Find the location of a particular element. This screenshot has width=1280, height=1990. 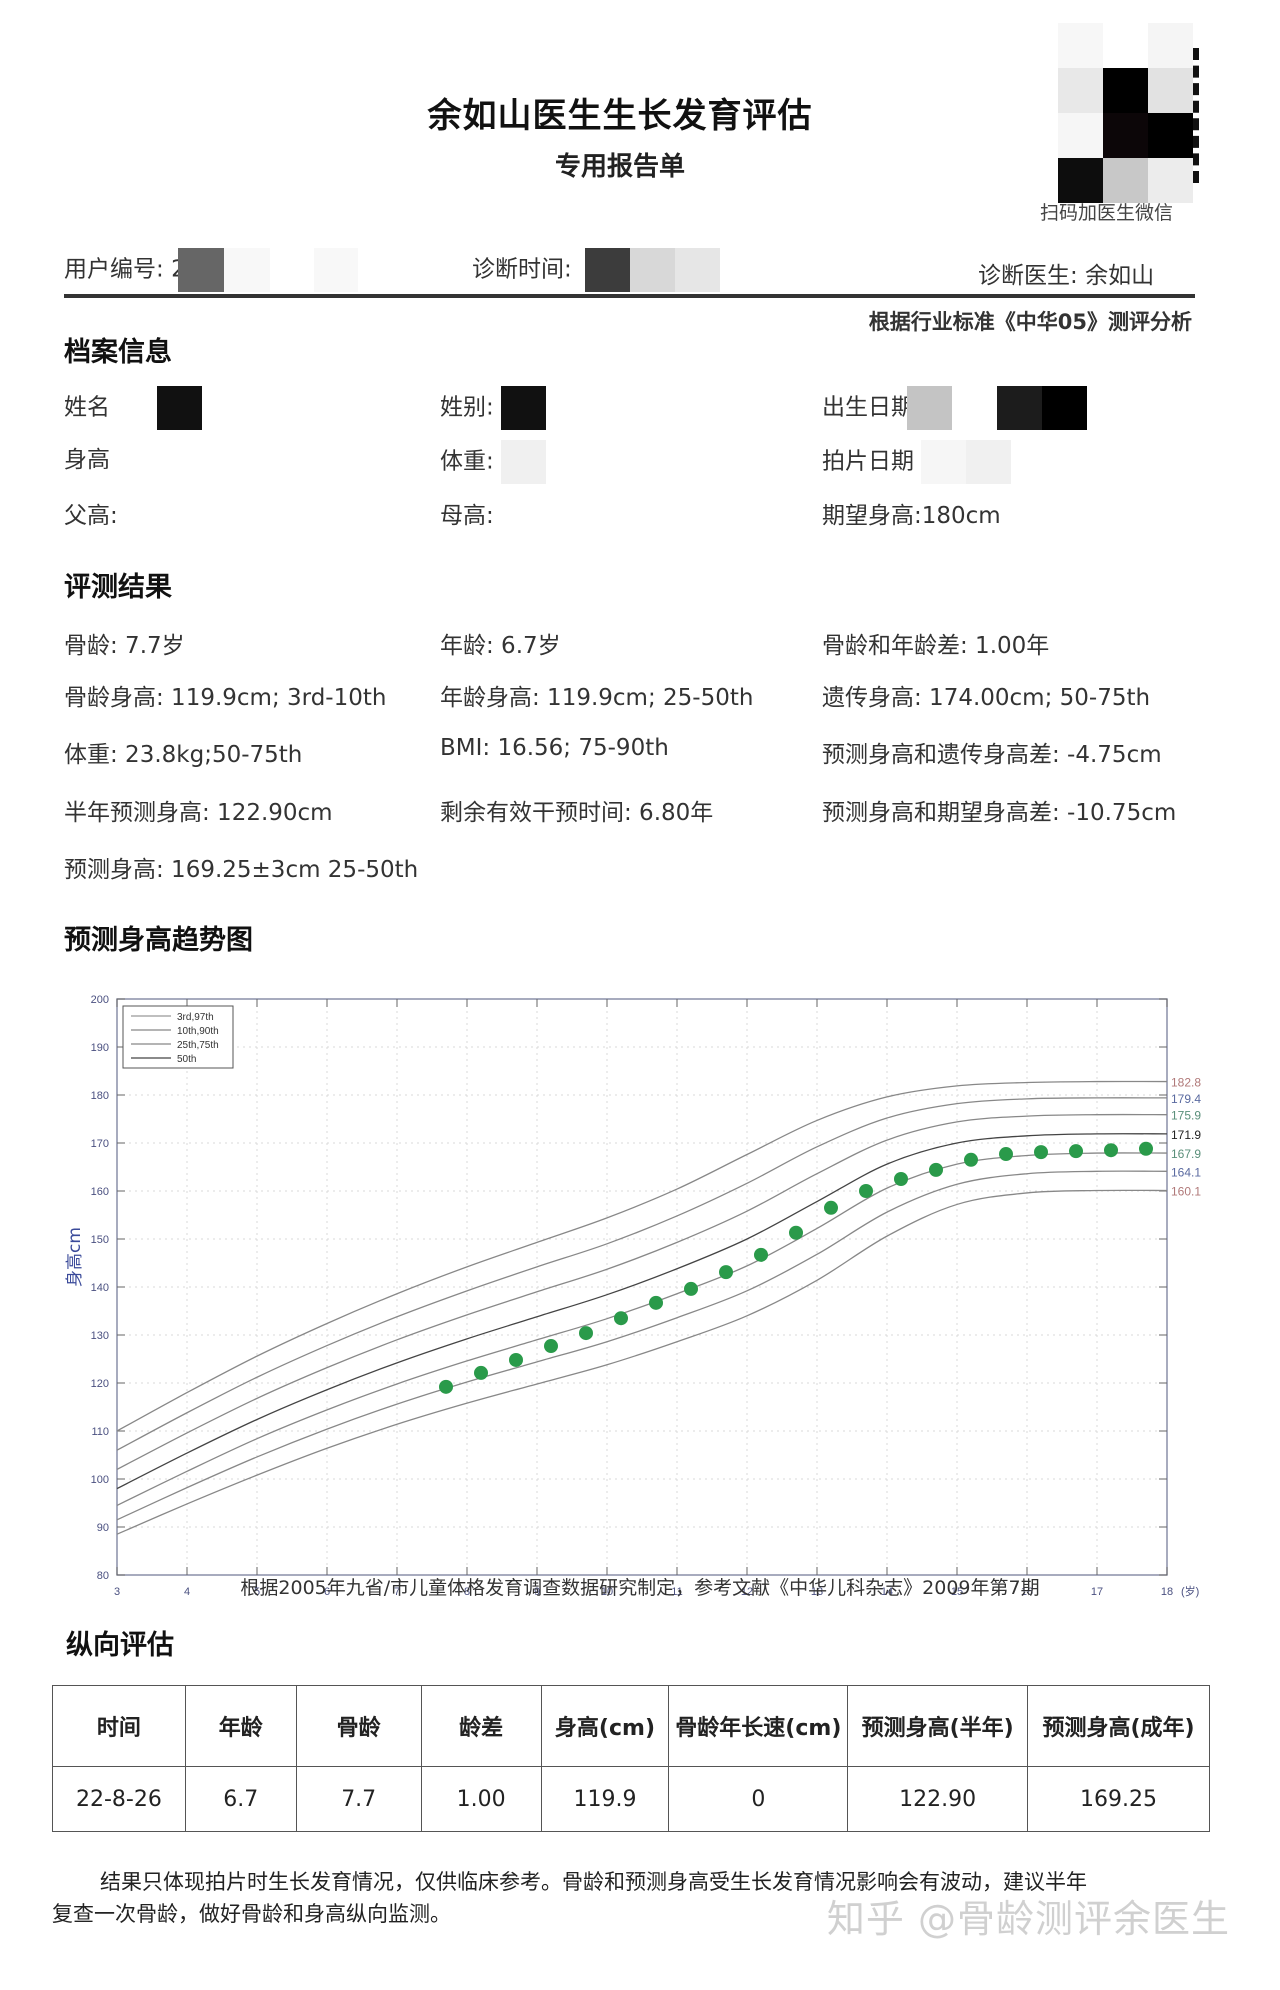

y-tick-label: 130 is located at coordinates (100, 1336).